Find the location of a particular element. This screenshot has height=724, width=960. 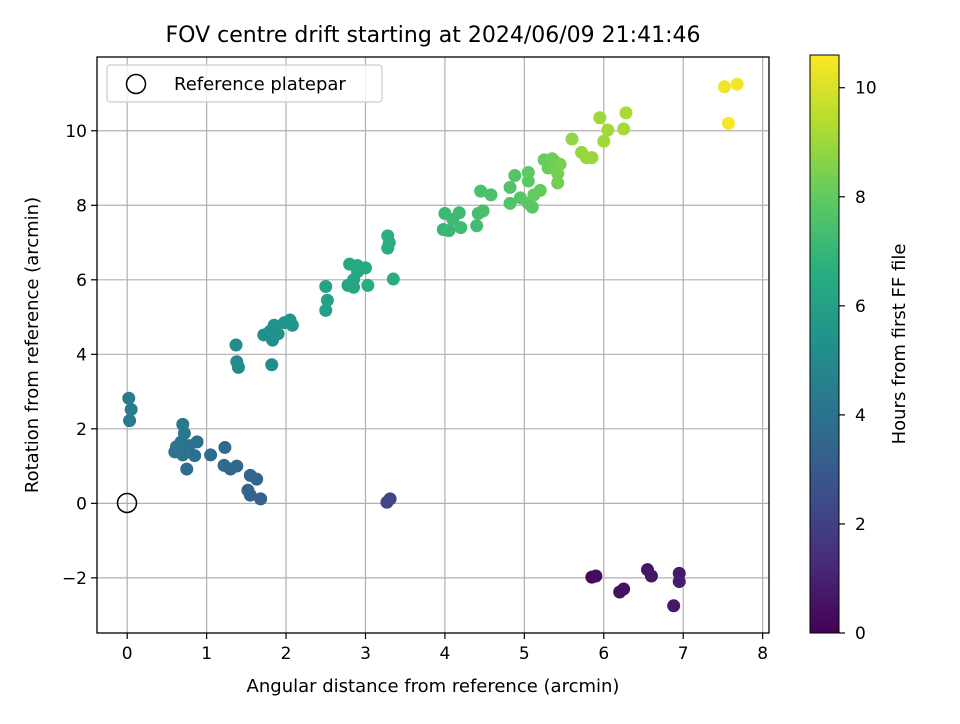

colorbar-ticks: 0 2 4 6 8 10 is located at coordinates (858, 361).